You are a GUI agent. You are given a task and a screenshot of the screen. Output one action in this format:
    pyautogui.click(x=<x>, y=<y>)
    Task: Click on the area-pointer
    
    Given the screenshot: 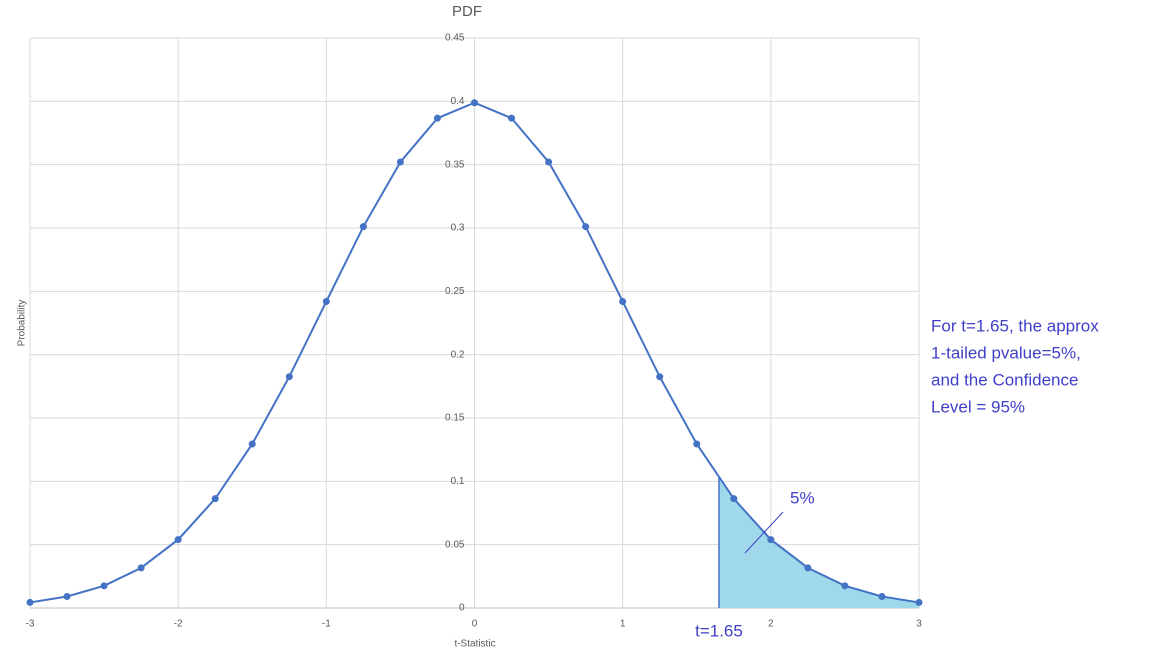 What is the action you would take?
    pyautogui.click(x=764, y=532)
    